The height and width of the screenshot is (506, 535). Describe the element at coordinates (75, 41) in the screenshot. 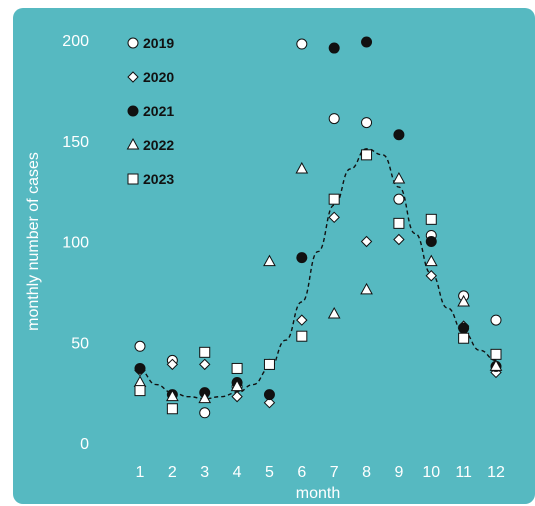

I see `y-tick-label: 200` at that location.